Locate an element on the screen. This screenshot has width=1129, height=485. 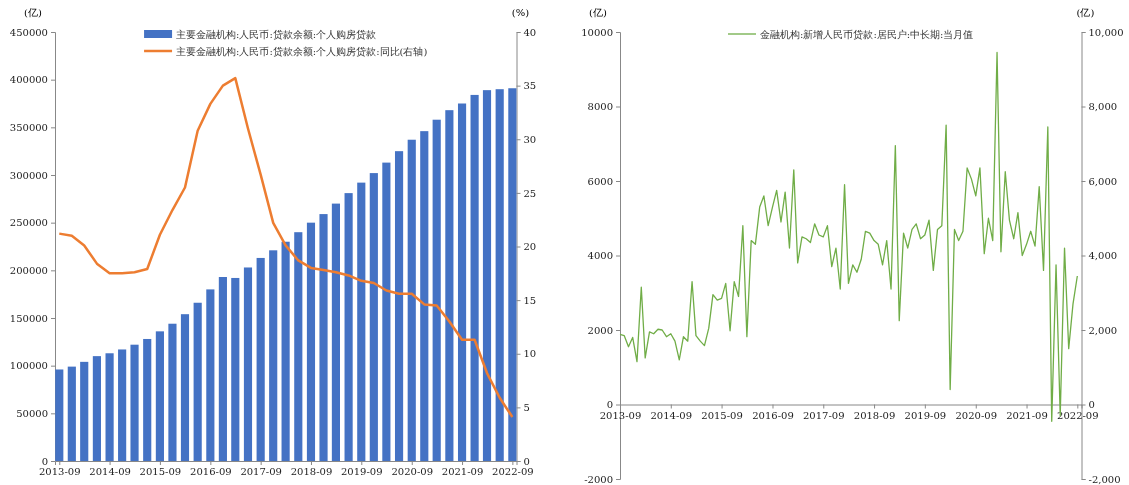
y2-tick-label: 8,000 is located at coordinates (1102, 107).